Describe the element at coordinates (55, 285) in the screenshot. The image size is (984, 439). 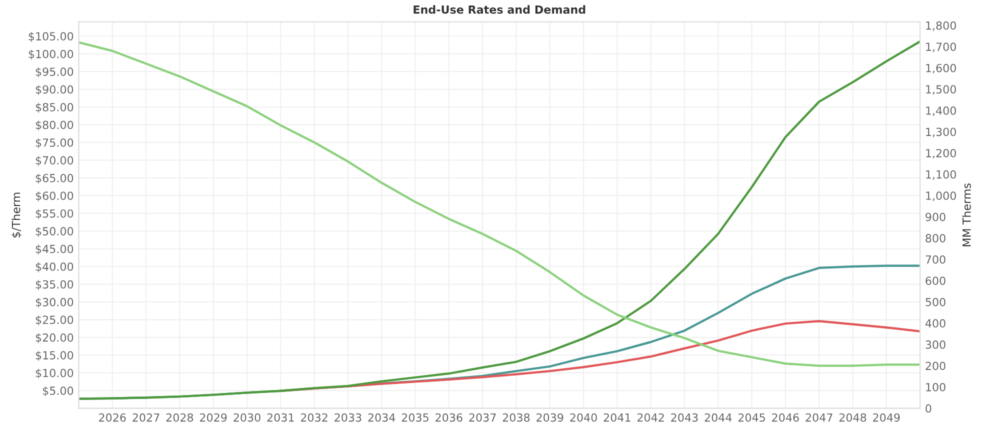
I see `y-tick-label: $35.00` at that location.